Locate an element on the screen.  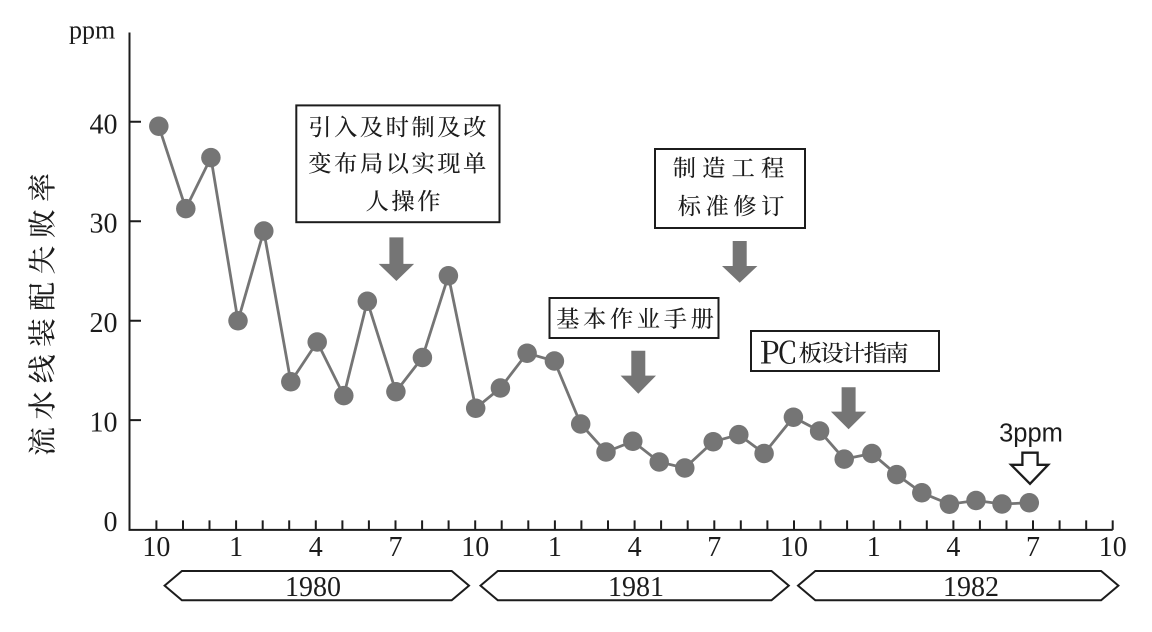
svg-text: 1981 is located at coordinates (636, 587).